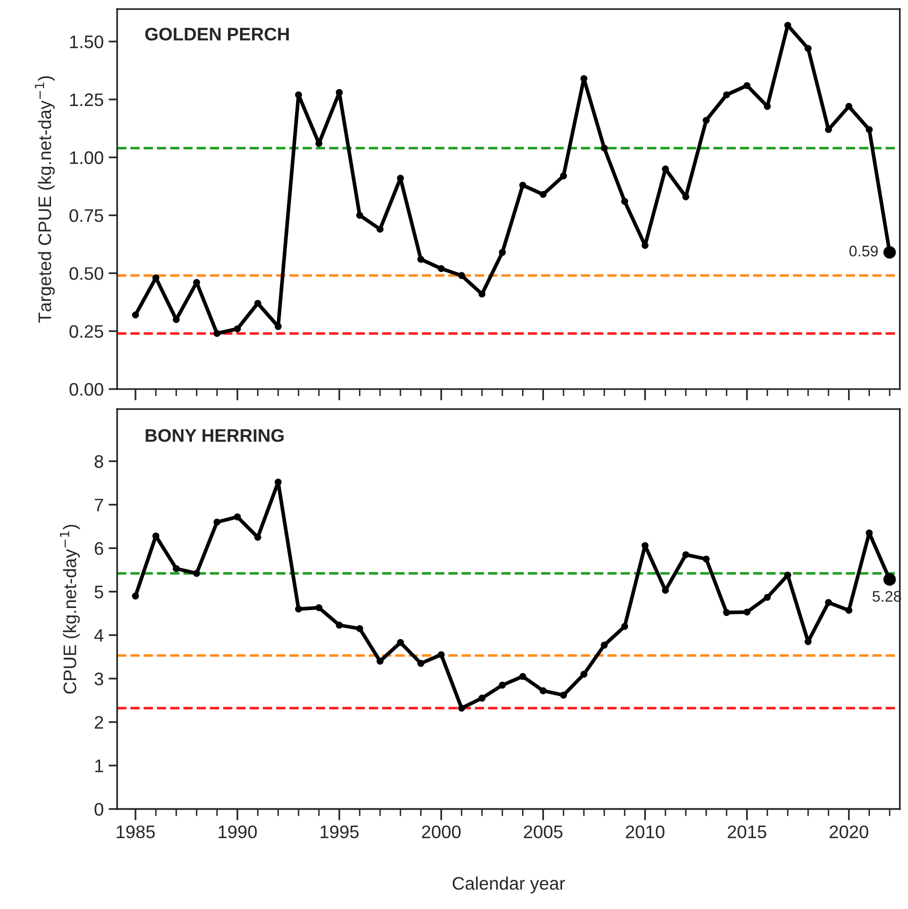  Describe the element at coordinates (87, 331) in the screenshot. I see `y-tick-label: 0.25` at that location.